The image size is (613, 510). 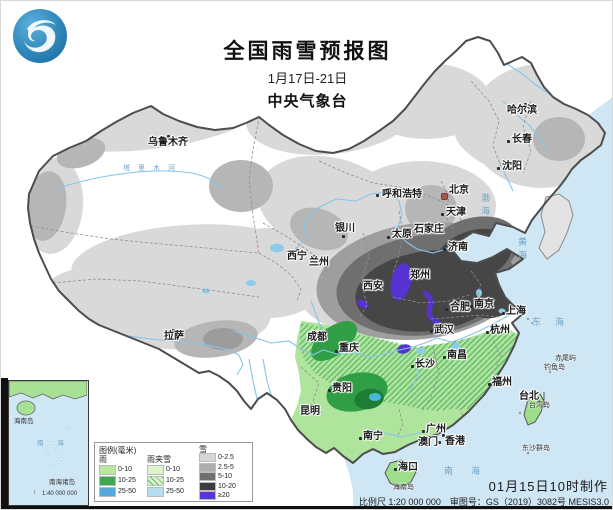 What do you see at coordinates (556, 226) in the screenshot?
I see `korea-peninsula` at bounding box center [556, 226].